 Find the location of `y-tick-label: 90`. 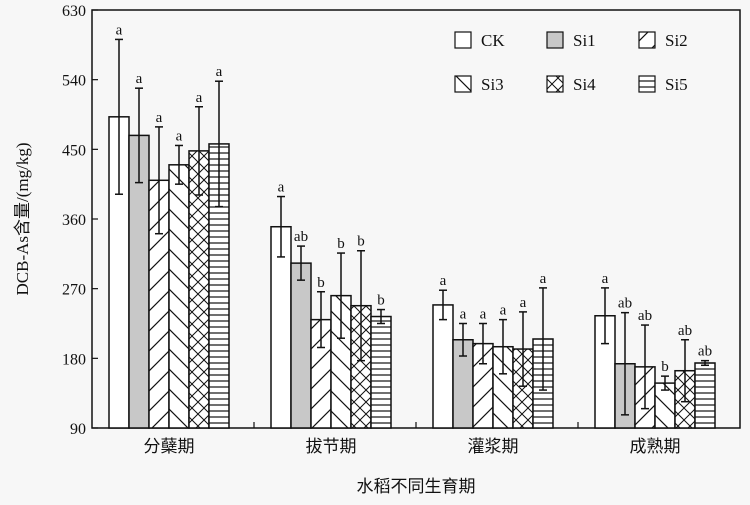

y-tick-label: 90 is located at coordinates (78, 429).